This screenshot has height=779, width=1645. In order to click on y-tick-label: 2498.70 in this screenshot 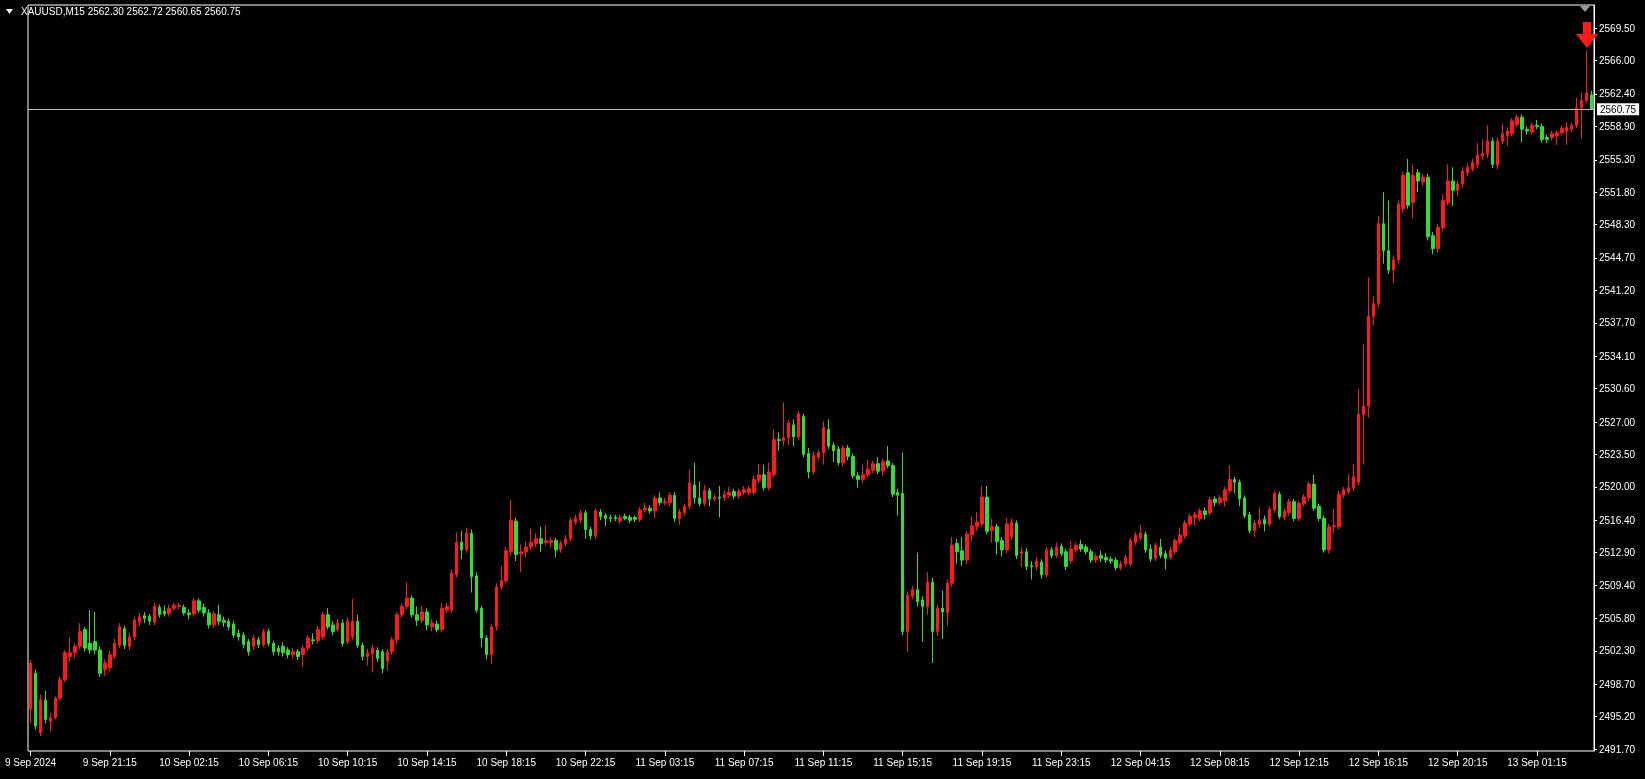, I will do `click(1617, 684)`.